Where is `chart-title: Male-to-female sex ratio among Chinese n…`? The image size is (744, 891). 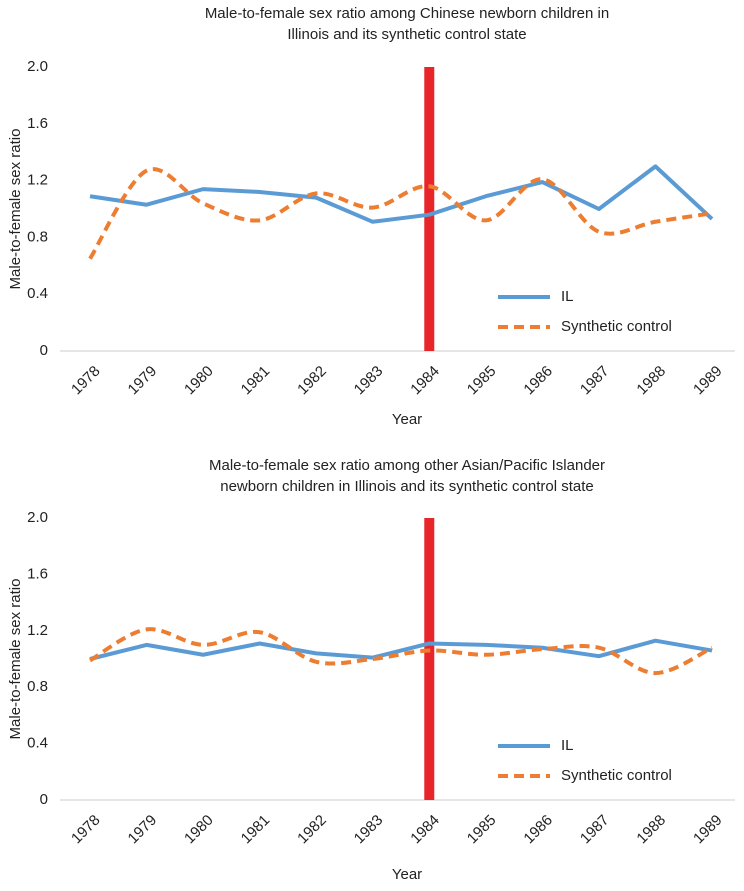 chart-title: Male-to-female sex ratio among Chinese n… is located at coordinates (407, 24).